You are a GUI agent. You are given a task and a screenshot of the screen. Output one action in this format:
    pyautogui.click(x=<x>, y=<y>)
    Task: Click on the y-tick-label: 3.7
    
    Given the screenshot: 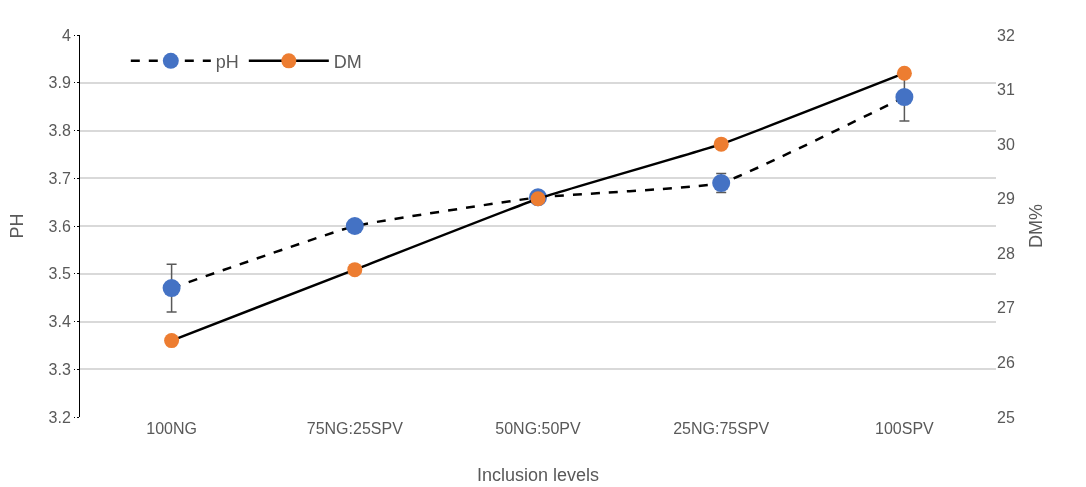 What is the action you would take?
    pyautogui.click(x=59, y=178)
    